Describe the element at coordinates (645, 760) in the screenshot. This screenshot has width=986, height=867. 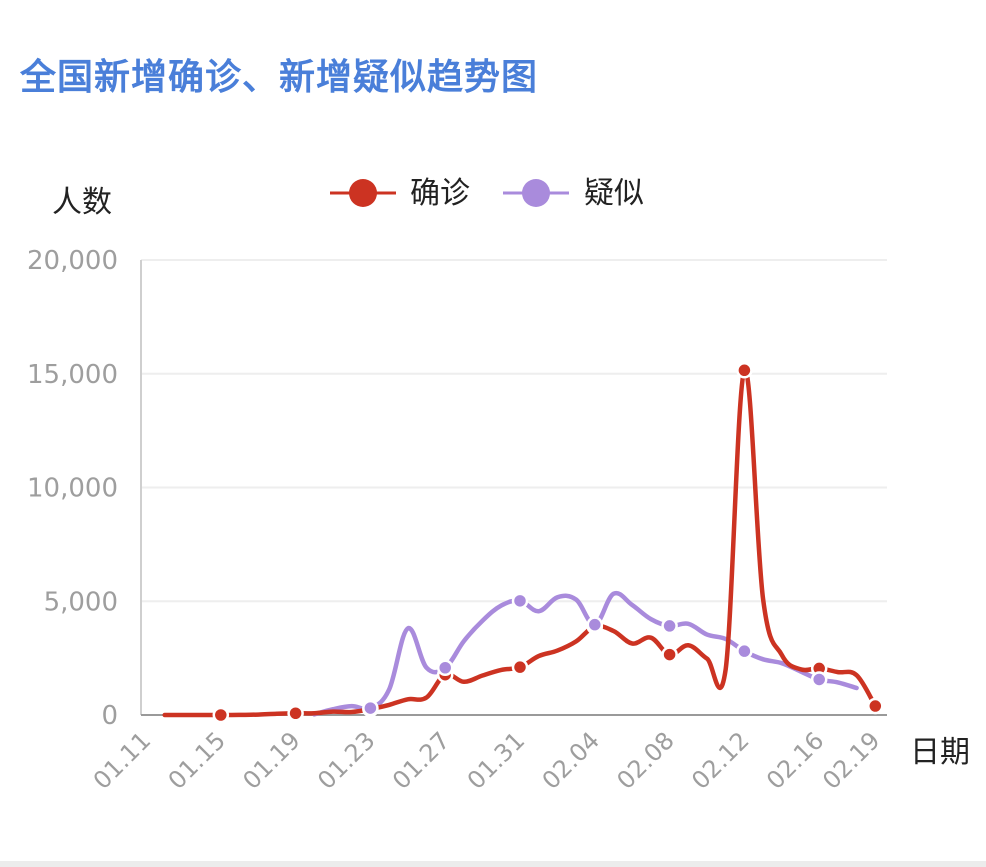
I see `x-tick-label: 02.08` at that location.